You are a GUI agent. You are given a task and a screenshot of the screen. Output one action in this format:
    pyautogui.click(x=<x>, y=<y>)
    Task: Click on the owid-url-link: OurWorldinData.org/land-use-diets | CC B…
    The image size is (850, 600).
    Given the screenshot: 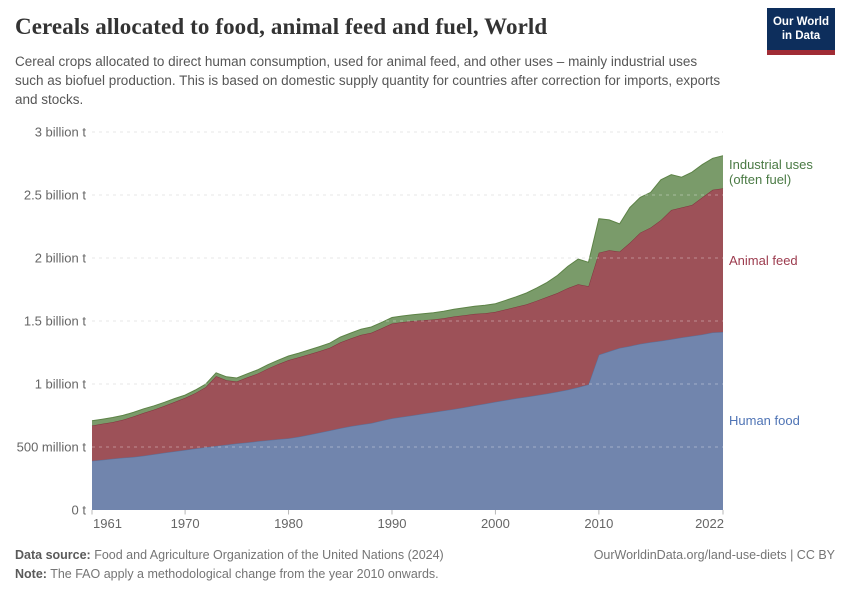 What is the action you would take?
    pyautogui.click(x=714, y=555)
    